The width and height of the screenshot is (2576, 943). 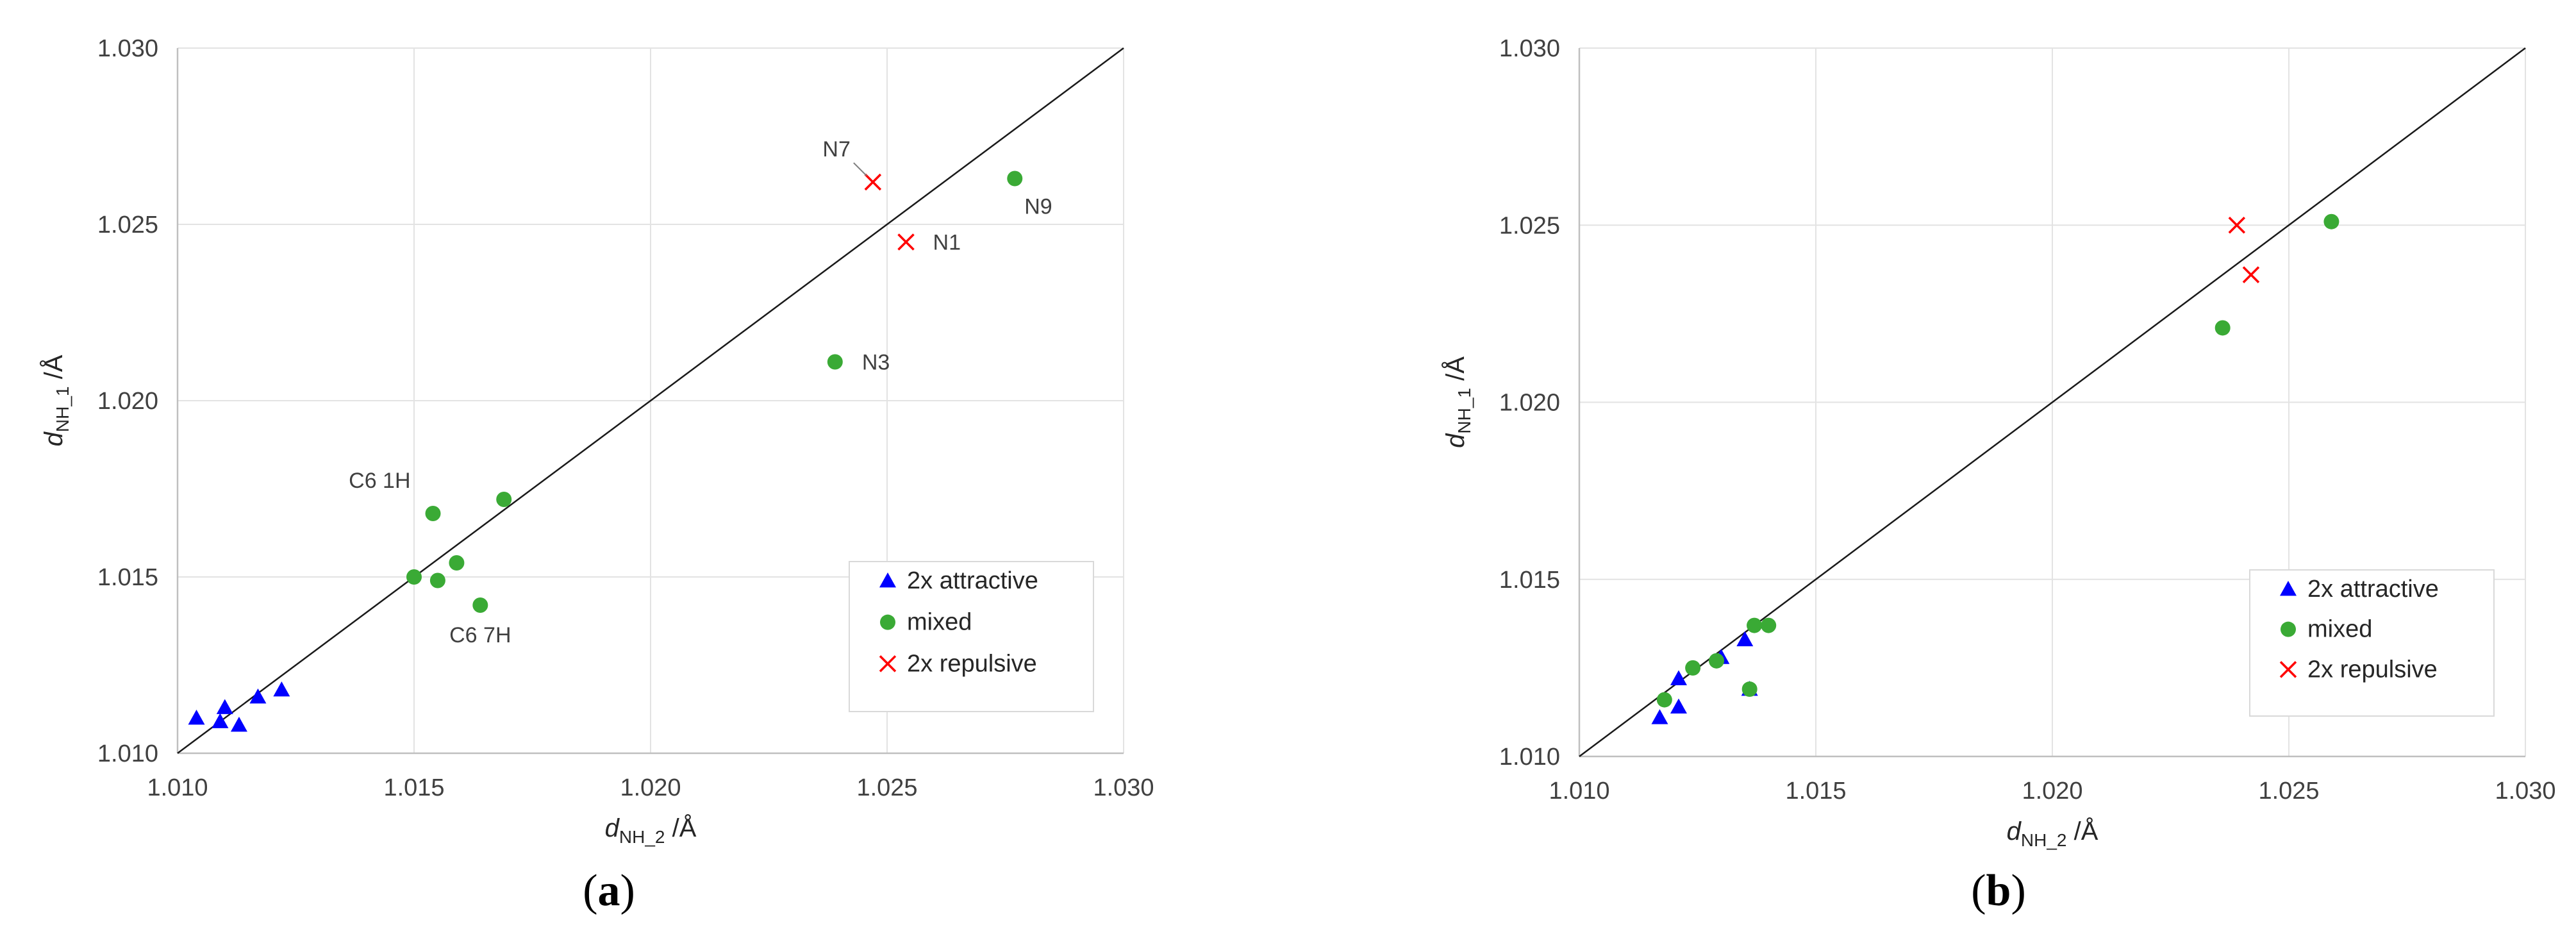 What do you see at coordinates (876, 363) in the screenshot?
I see `point-annotation: N3` at bounding box center [876, 363].